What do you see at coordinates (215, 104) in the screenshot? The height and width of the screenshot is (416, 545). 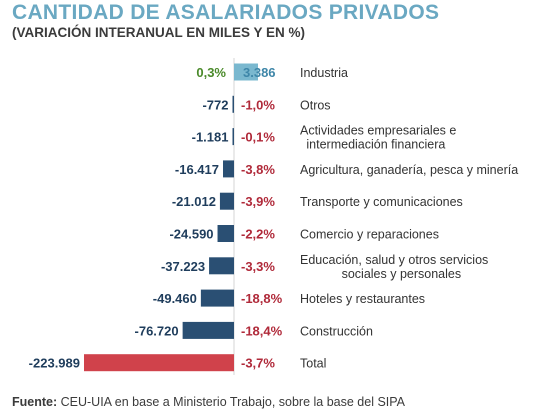 I see `value-label-2: -772` at bounding box center [215, 104].